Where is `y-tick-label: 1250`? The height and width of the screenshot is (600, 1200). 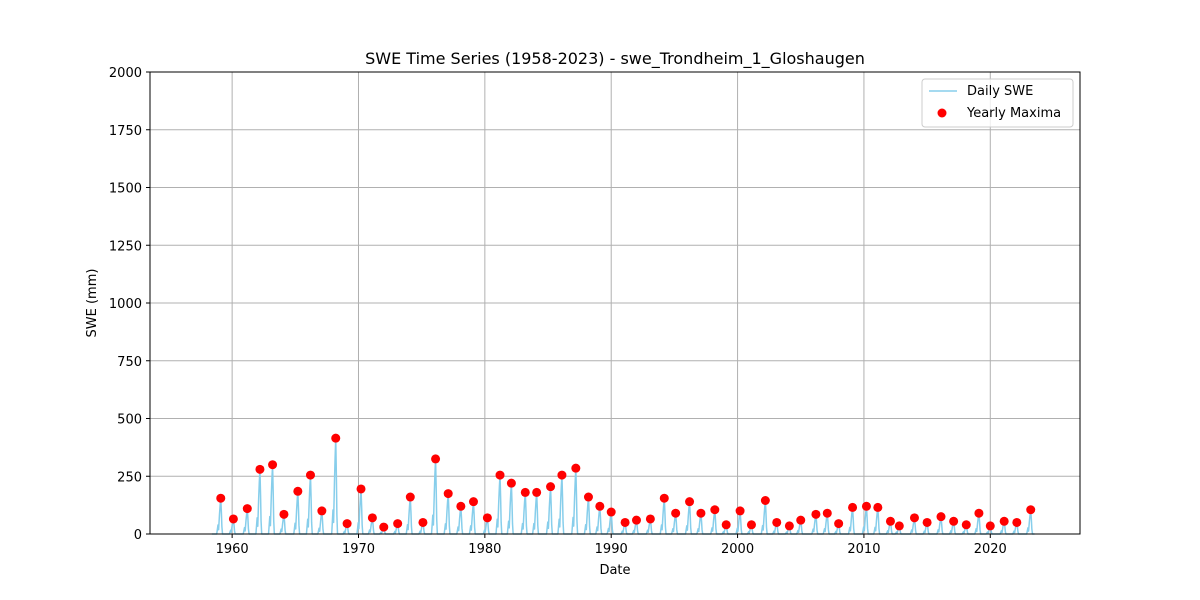 y-tick-label: 1250 is located at coordinates (125, 246).